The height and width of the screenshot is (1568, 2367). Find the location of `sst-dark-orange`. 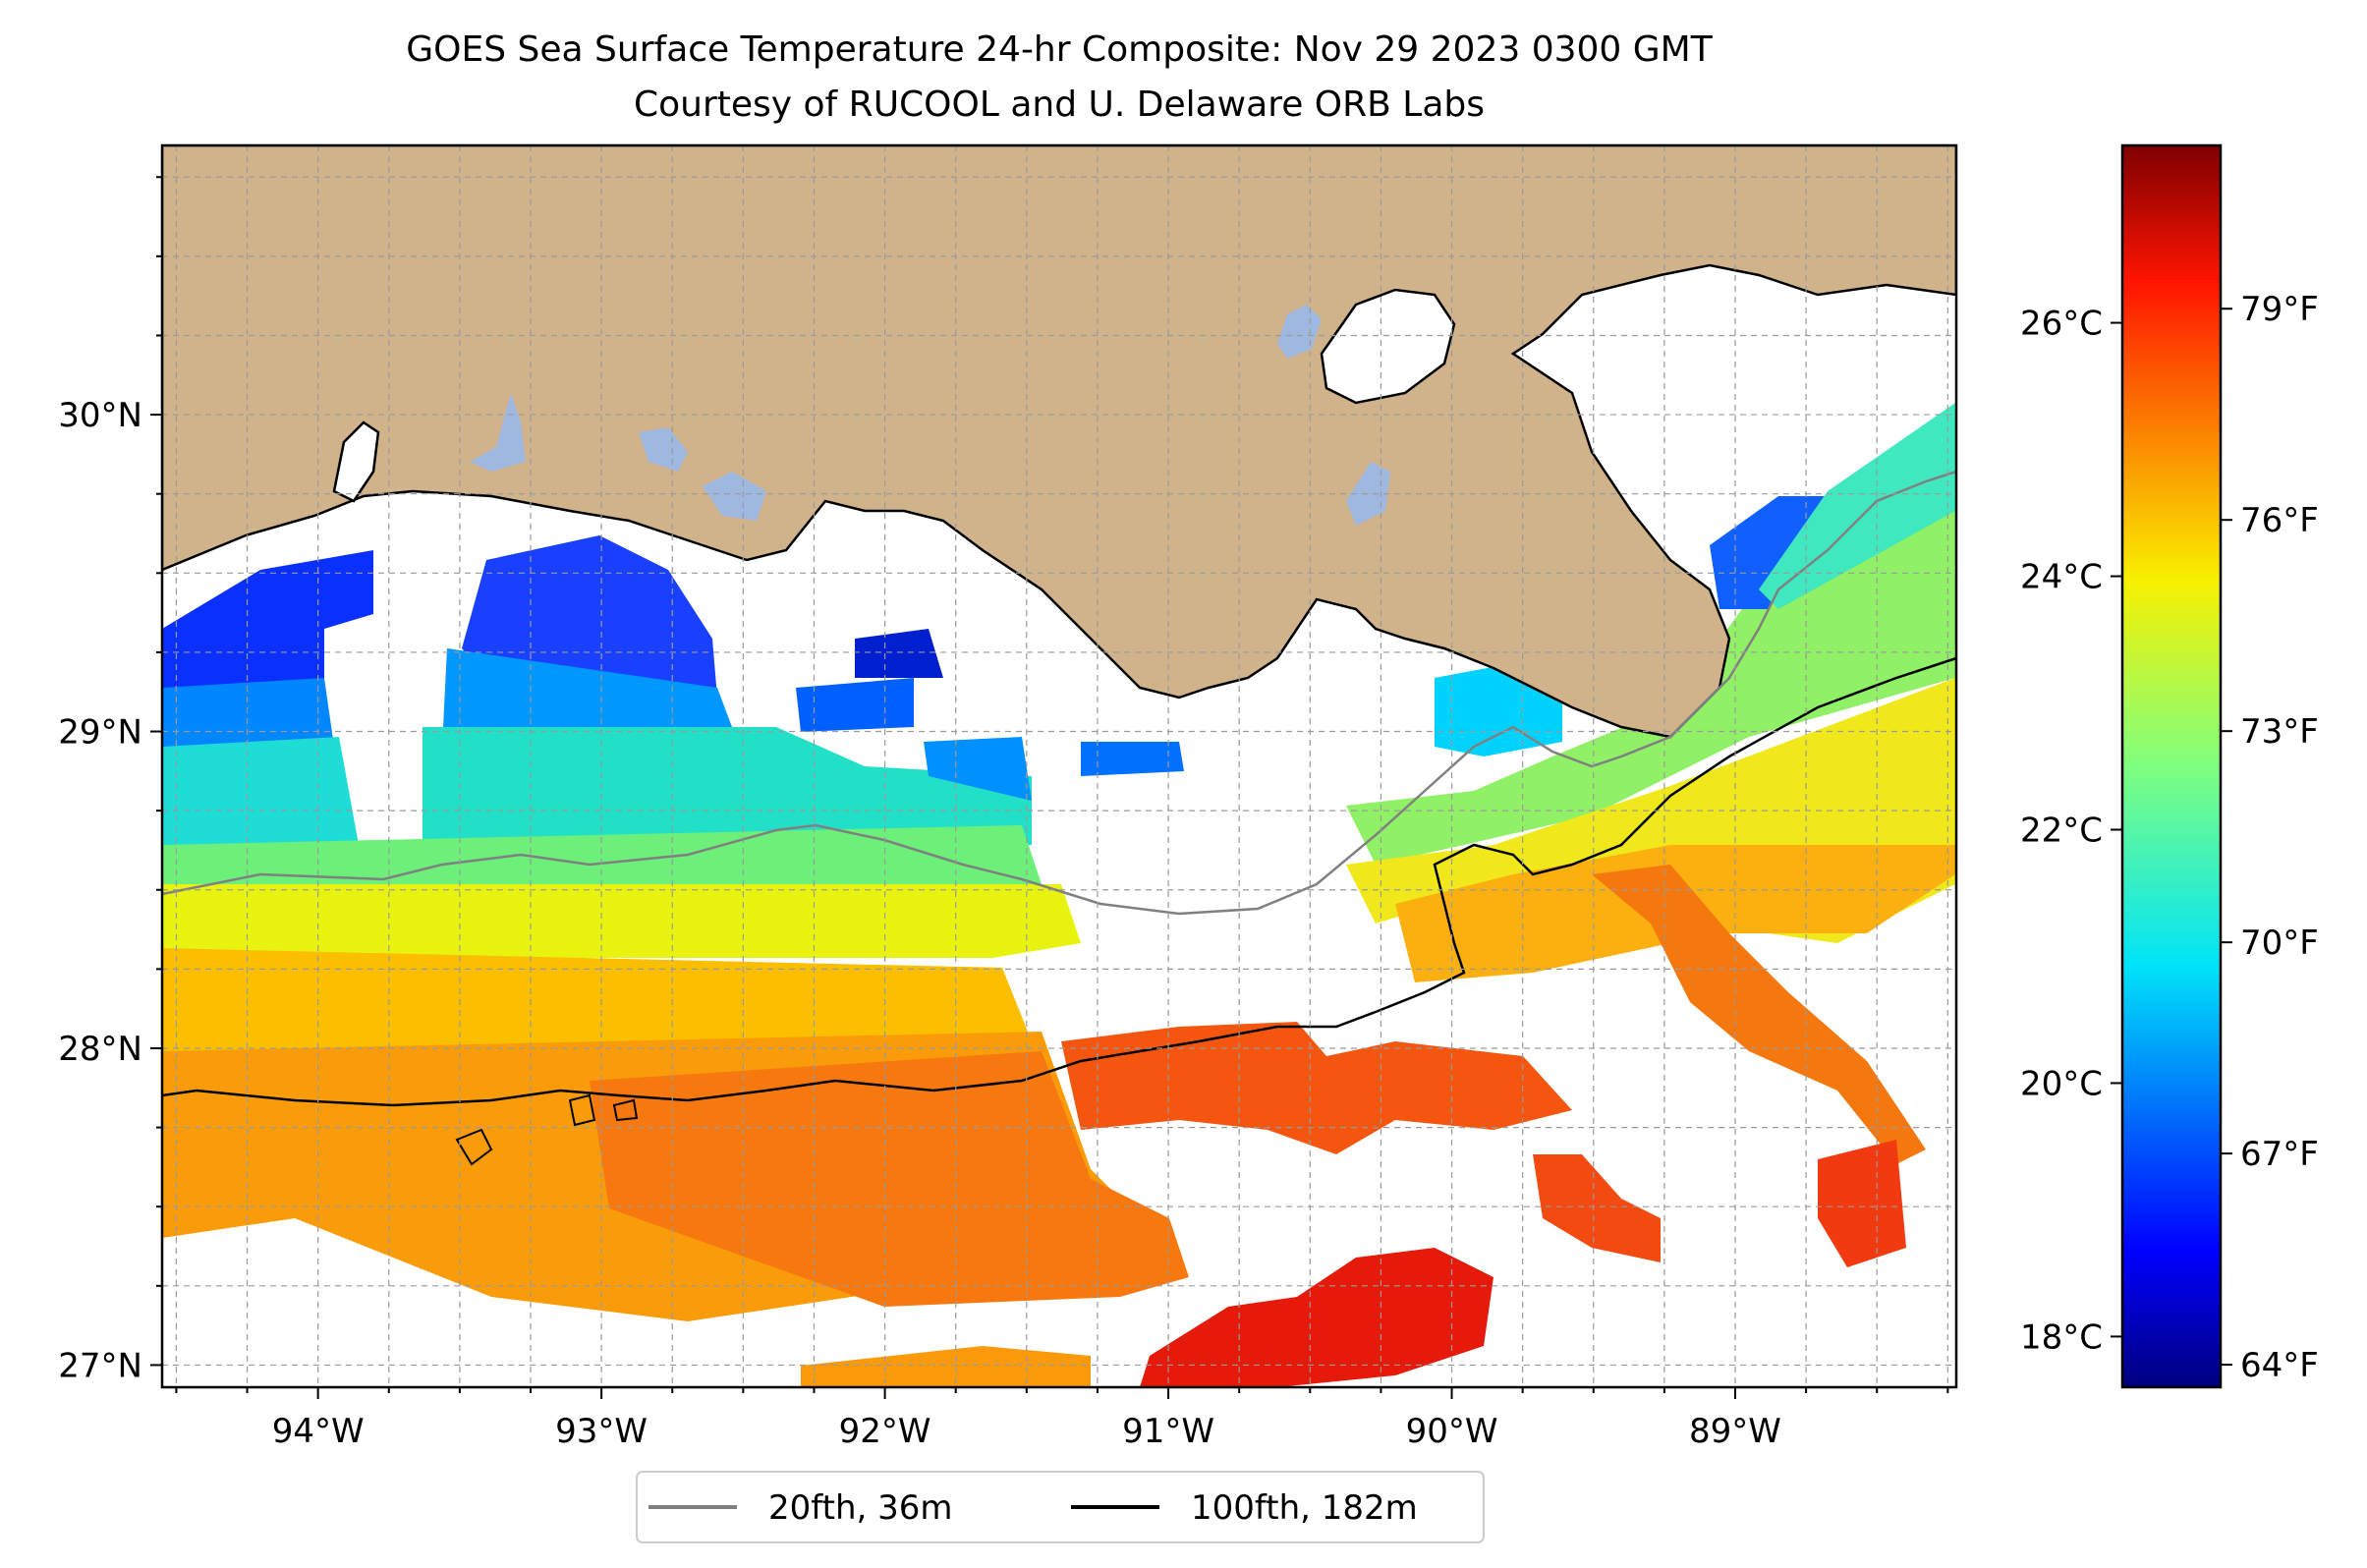

sst-dark-orange is located at coordinates (890, 1179).